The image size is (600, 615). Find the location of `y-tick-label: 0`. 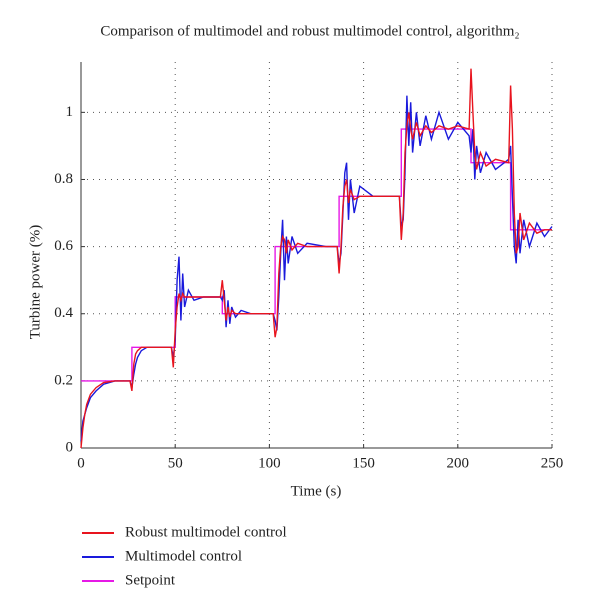

y-tick-label: 0 is located at coordinates (70, 447).